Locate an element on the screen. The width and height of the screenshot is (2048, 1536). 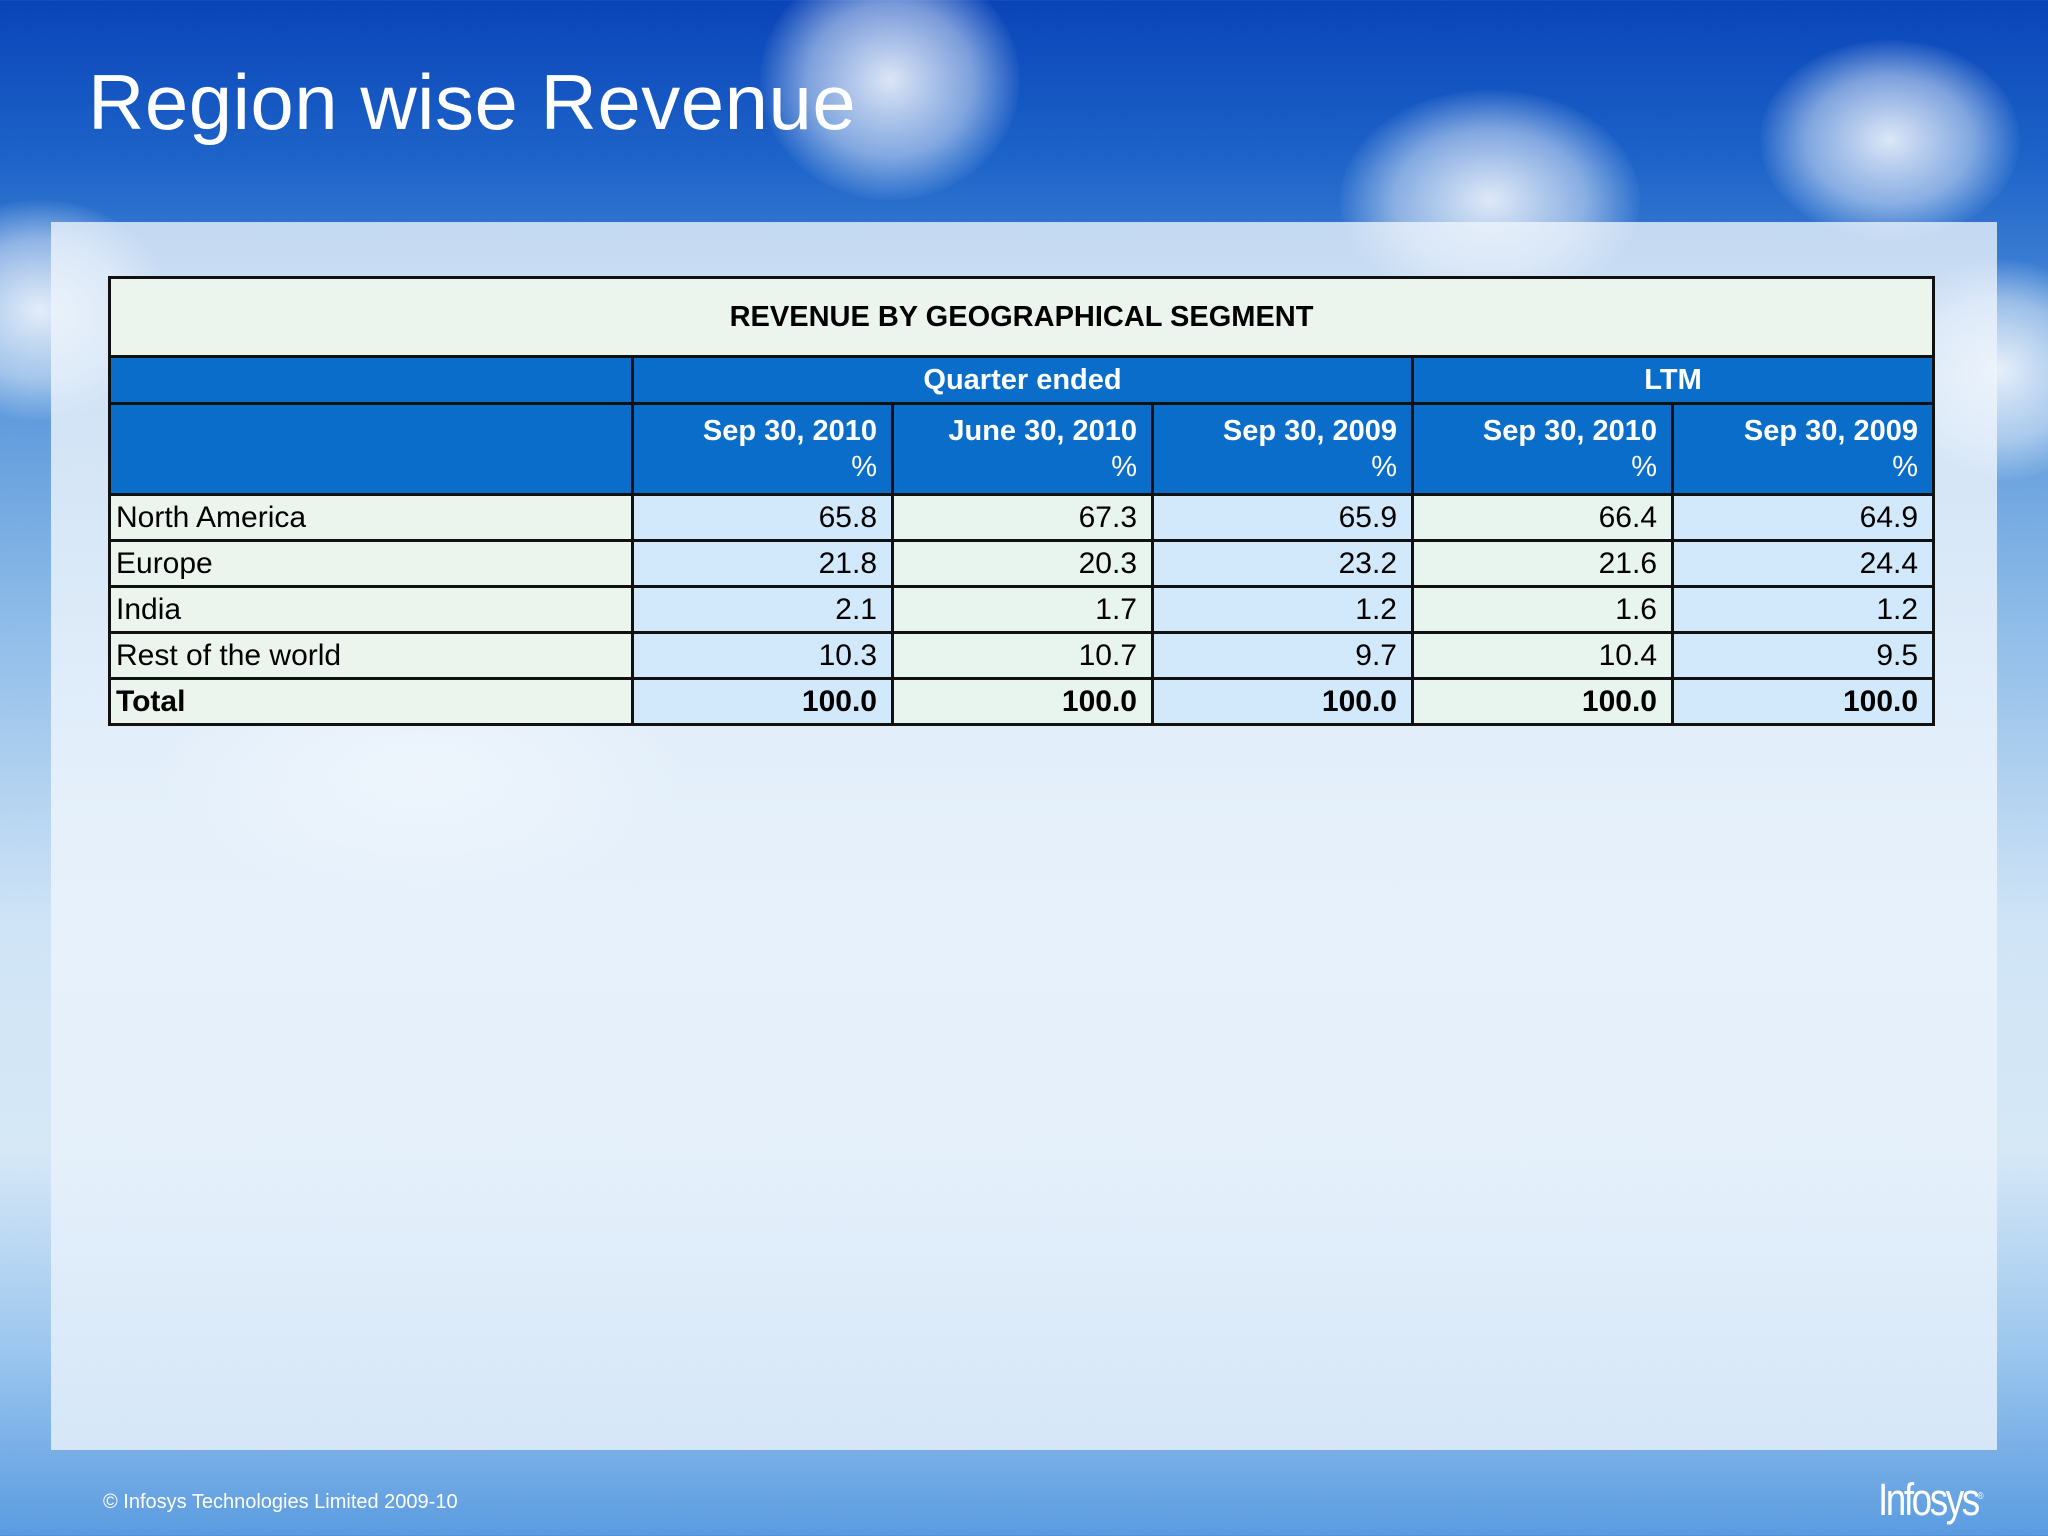
column-header: June 30, 2010 % is located at coordinates (1022, 449).